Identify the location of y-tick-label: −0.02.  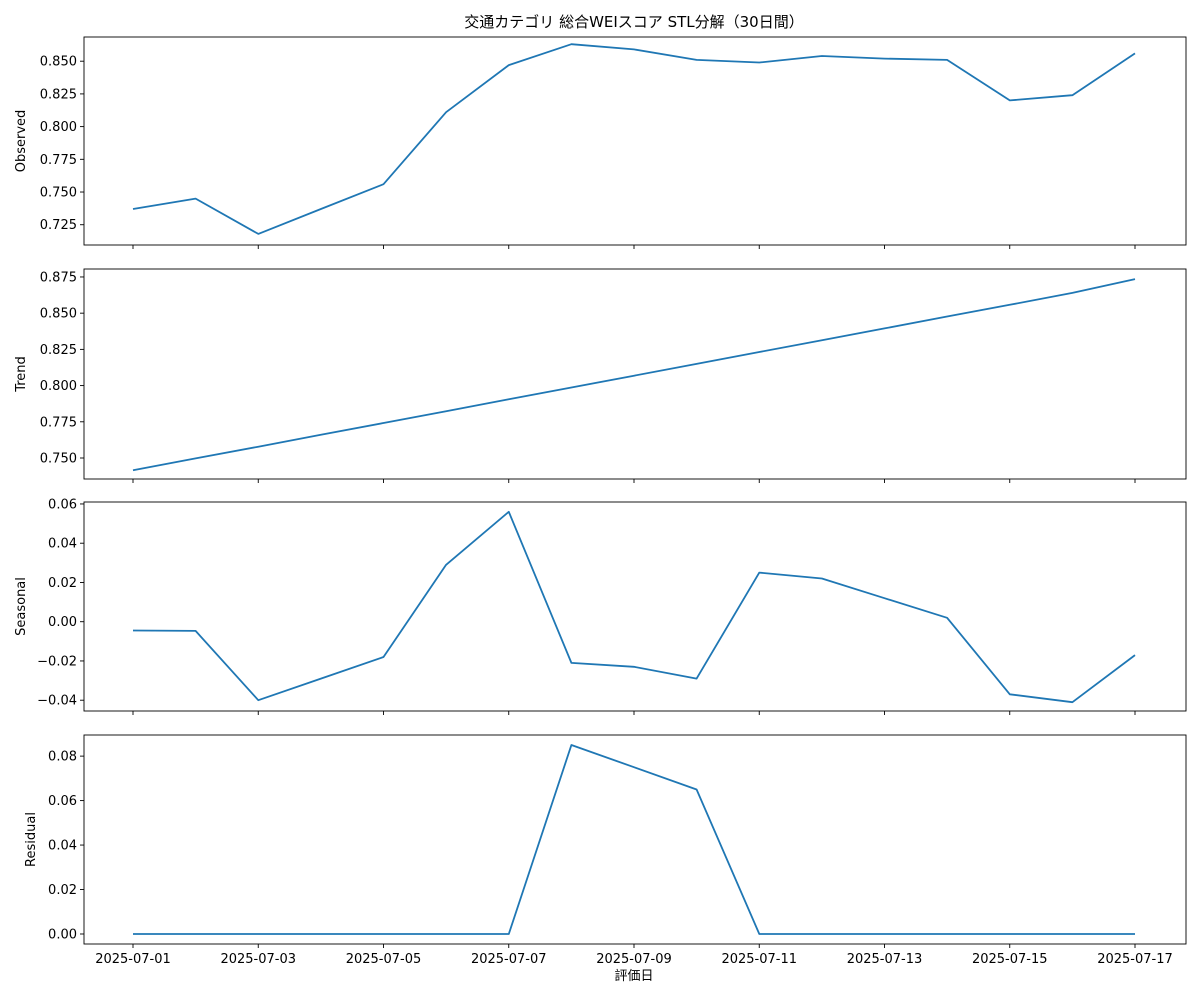
(57, 661).